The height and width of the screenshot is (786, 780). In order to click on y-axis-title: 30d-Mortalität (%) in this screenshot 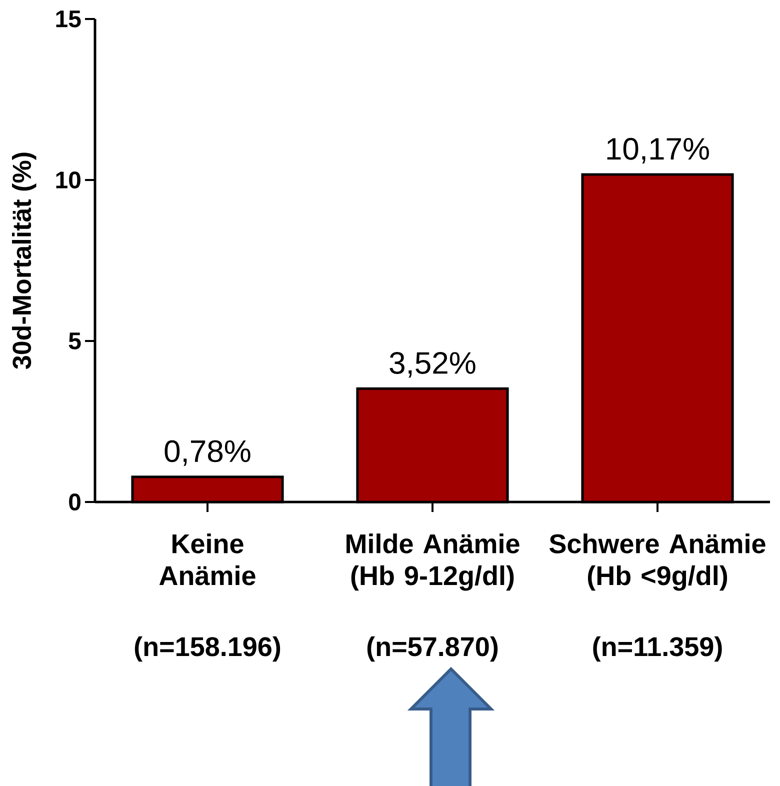, I will do `click(24, 260)`.